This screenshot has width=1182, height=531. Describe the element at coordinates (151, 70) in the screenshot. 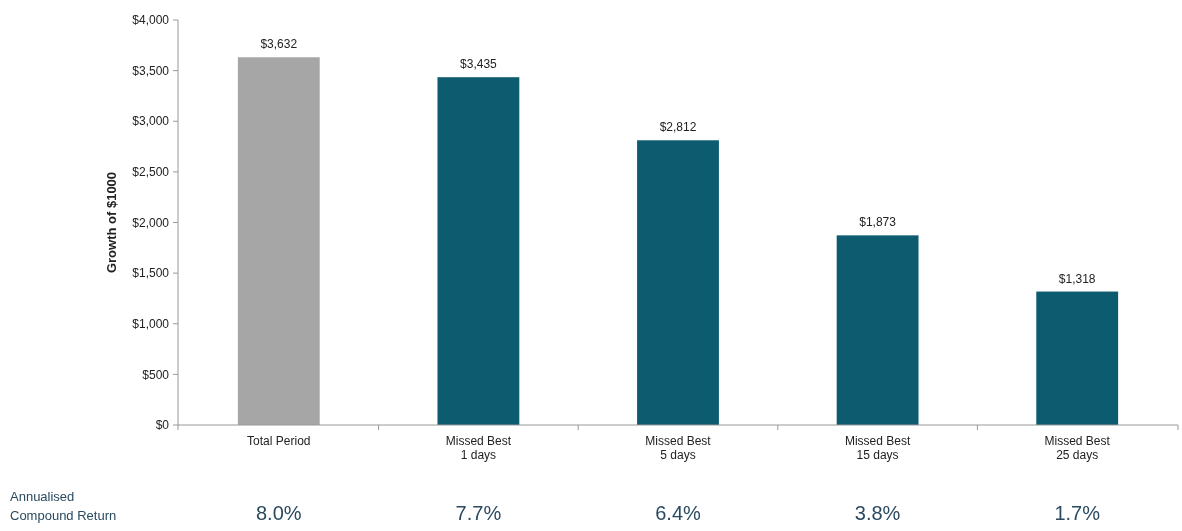

I see `y-tick-label: $3,500` at that location.